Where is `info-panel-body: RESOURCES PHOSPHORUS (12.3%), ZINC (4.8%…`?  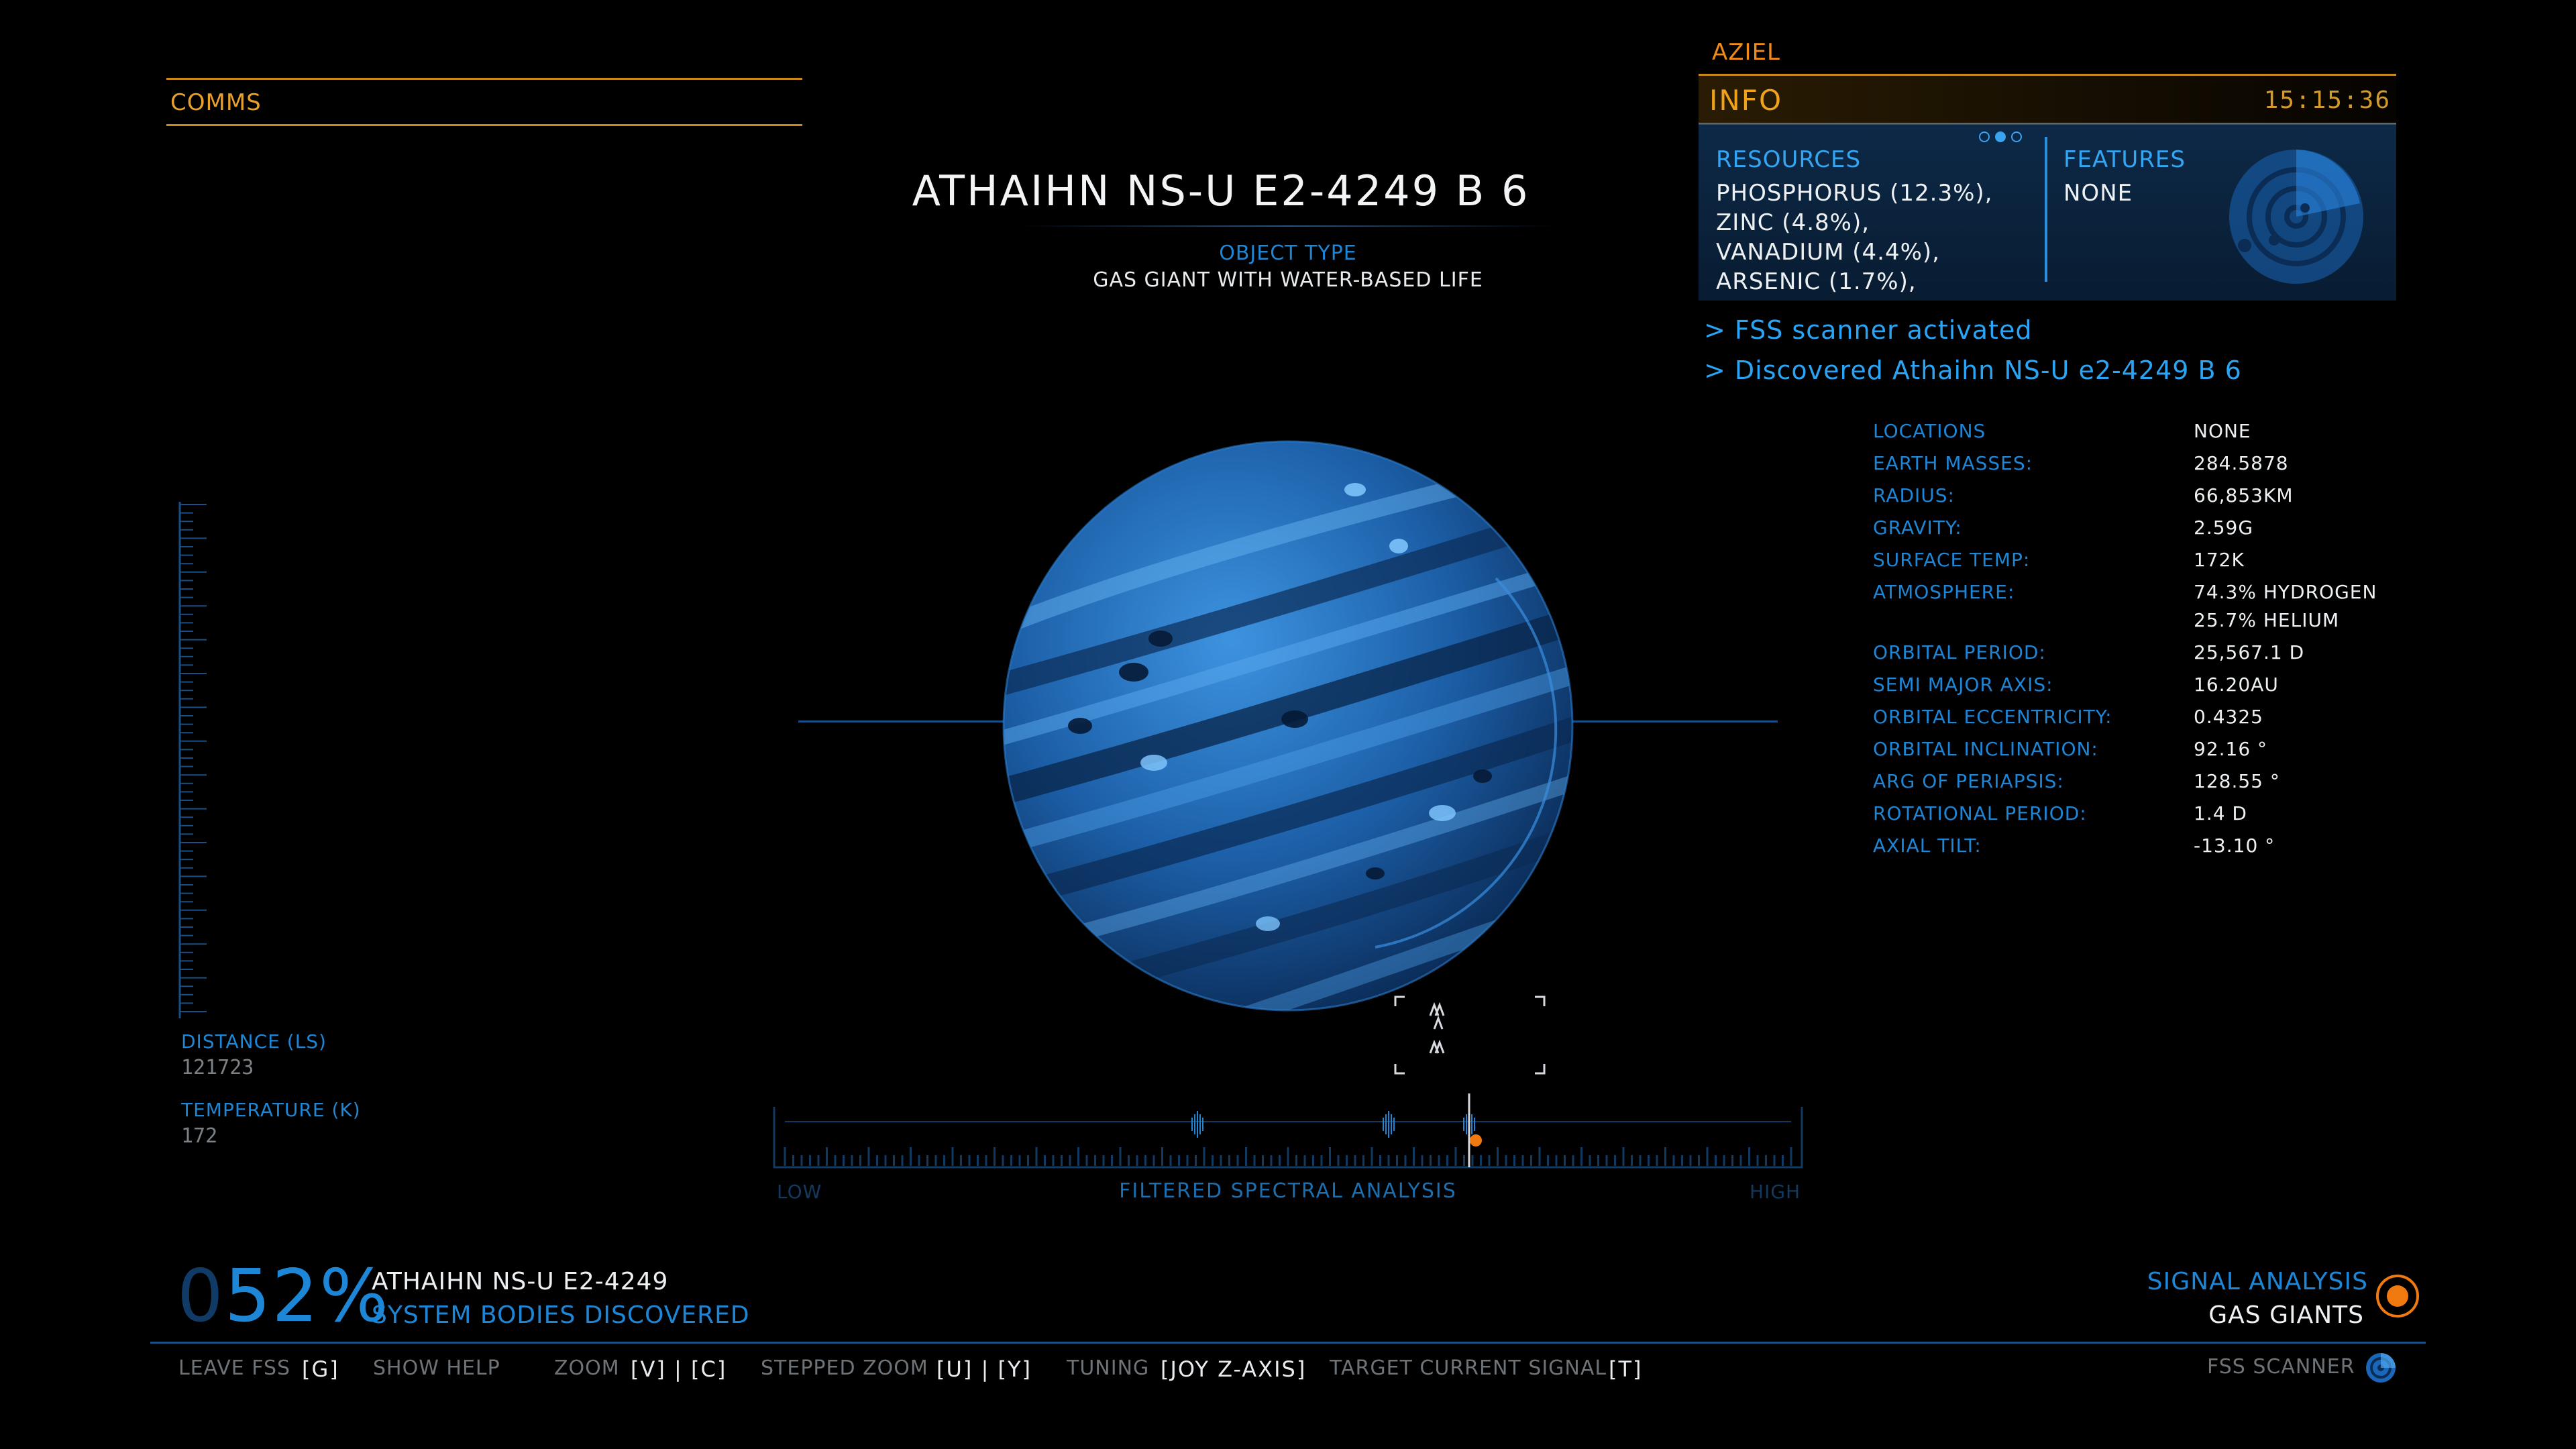
info-panel-body: RESOURCES PHOSPHORUS (12.3%), ZINC (4.8%… is located at coordinates (2047, 212).